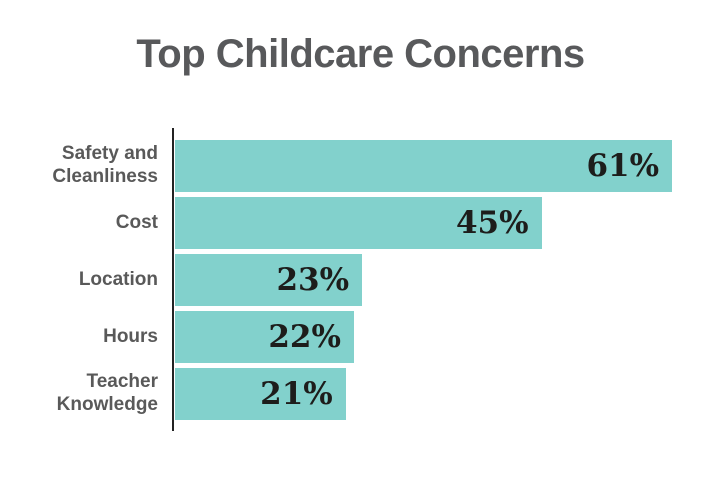 The image size is (721, 478). Describe the element at coordinates (447, 280) in the screenshot. I see `bar-track: 23%` at that location.